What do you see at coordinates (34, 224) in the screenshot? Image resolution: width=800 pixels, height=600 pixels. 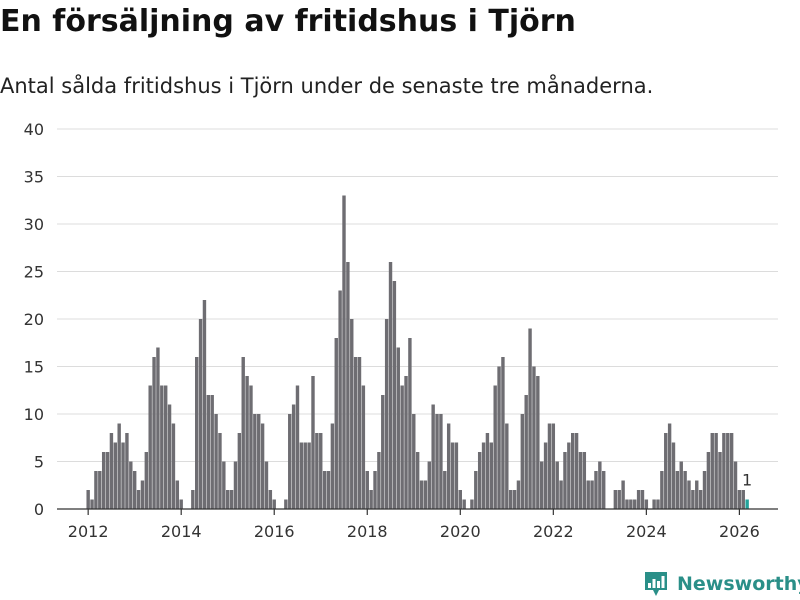 I see `y-tick-label-30: 30` at bounding box center [34, 224].